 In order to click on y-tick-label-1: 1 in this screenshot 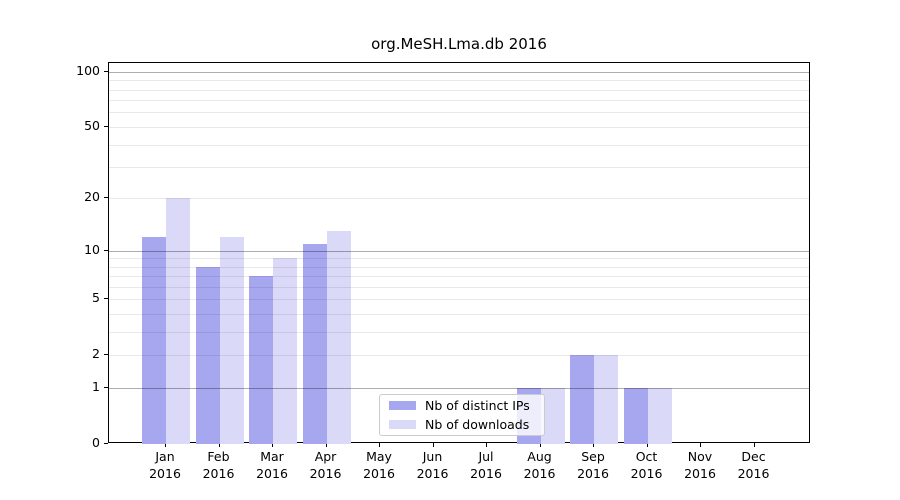, I will do `click(96, 387)`.